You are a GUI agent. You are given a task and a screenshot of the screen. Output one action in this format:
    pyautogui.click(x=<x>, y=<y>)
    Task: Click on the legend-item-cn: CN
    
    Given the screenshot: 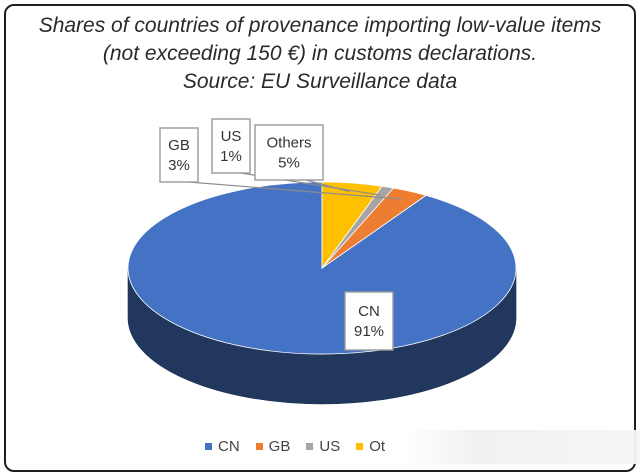 What is the action you would take?
    pyautogui.click(x=222, y=446)
    